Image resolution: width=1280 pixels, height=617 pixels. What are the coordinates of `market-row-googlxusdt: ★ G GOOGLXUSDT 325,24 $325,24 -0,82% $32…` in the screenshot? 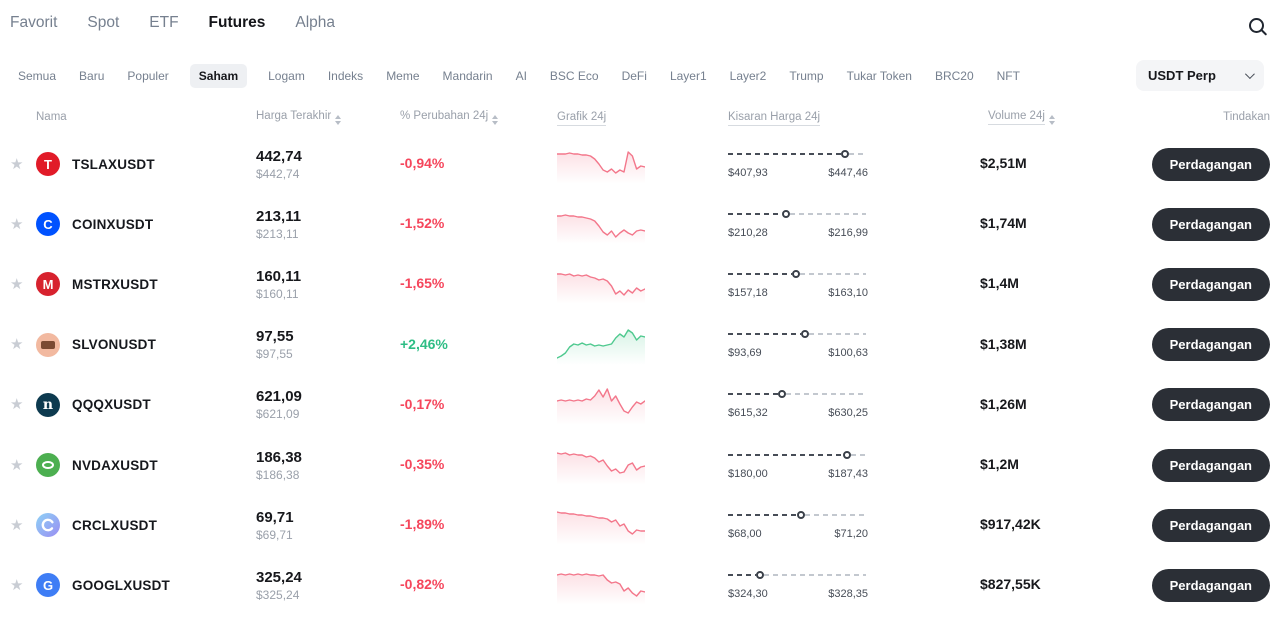 It's located at (640, 585).